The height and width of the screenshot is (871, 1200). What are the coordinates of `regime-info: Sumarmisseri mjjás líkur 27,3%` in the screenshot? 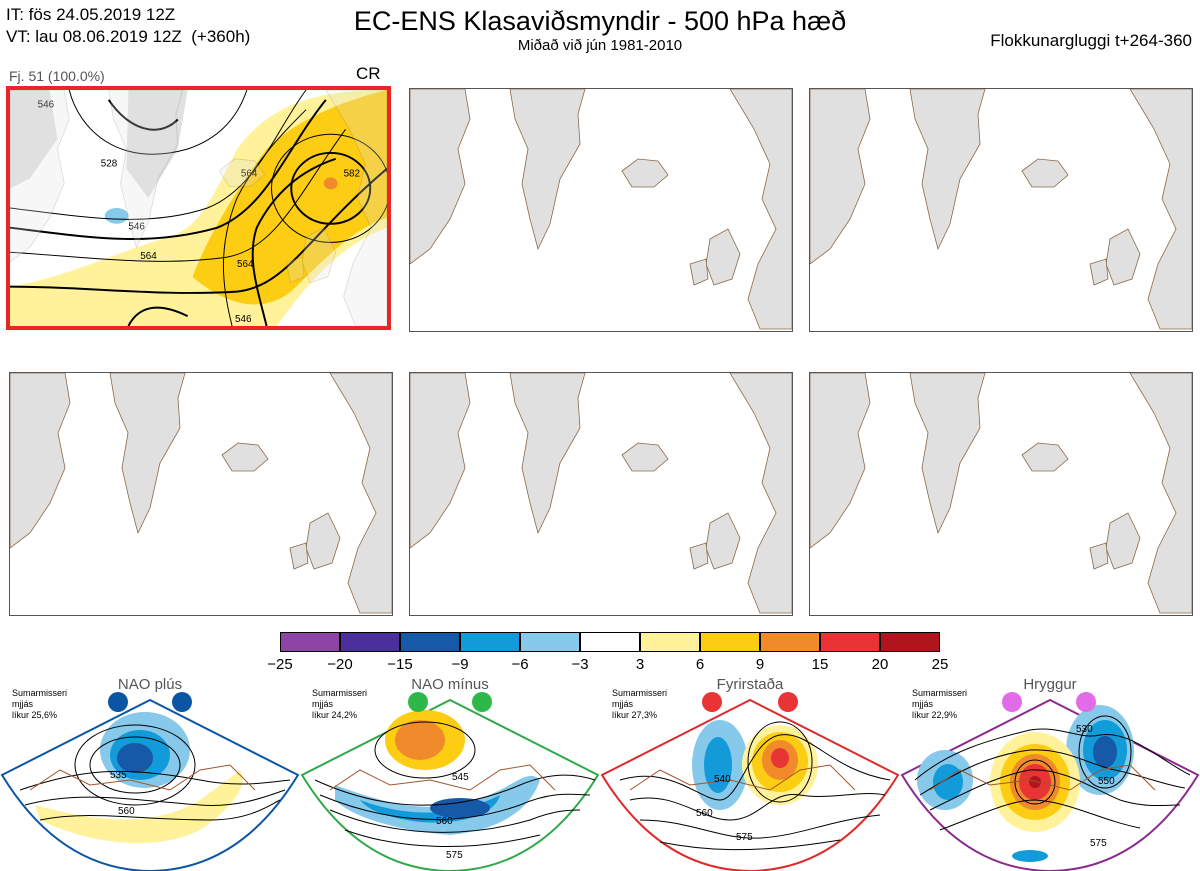 It's located at (639, 704).